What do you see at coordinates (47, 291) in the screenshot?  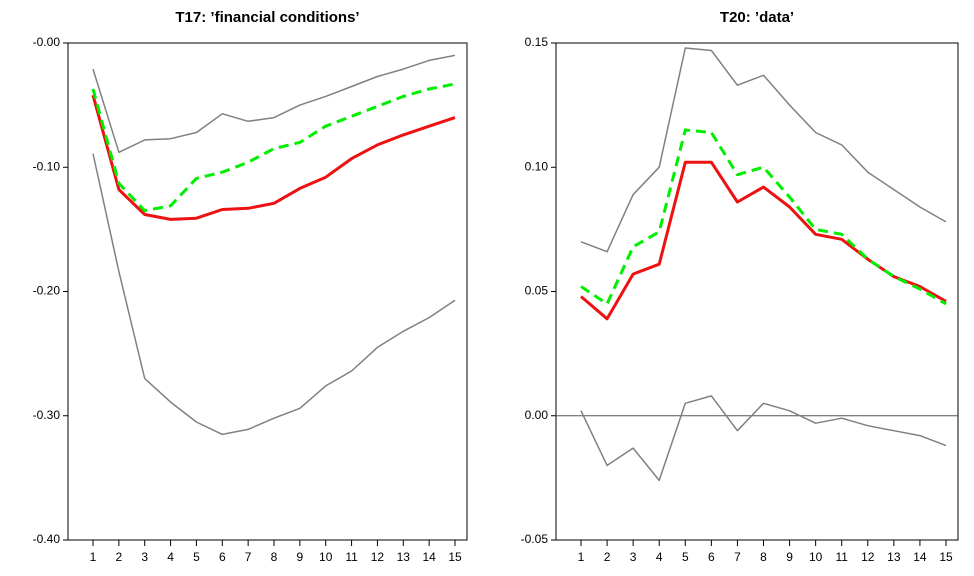 I see `y-tick-label: -0.20` at bounding box center [47, 291].